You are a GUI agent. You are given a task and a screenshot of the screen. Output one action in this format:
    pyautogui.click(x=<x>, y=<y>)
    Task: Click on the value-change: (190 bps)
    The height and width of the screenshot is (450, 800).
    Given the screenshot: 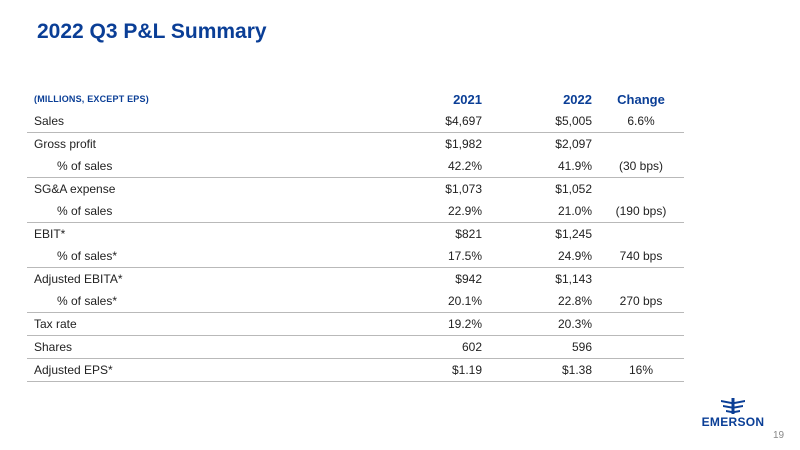 What is the action you would take?
    pyautogui.click(x=641, y=211)
    